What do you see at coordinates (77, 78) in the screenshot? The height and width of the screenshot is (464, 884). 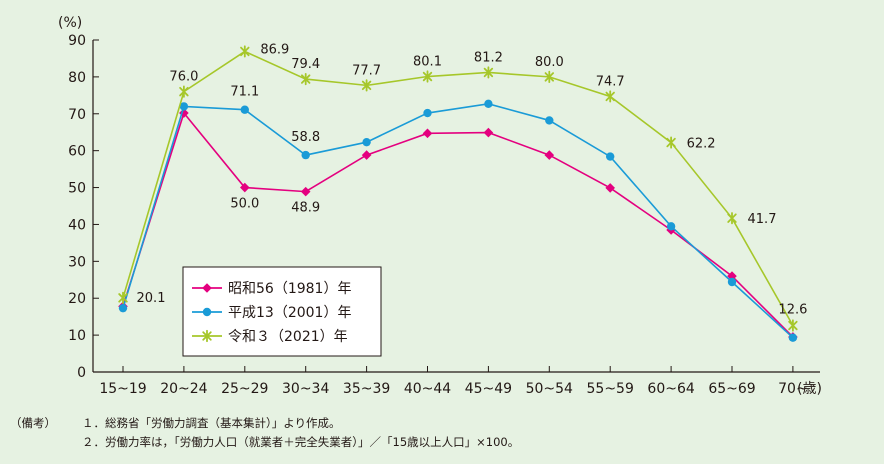 I see `y-tick-label: 80` at bounding box center [77, 78].